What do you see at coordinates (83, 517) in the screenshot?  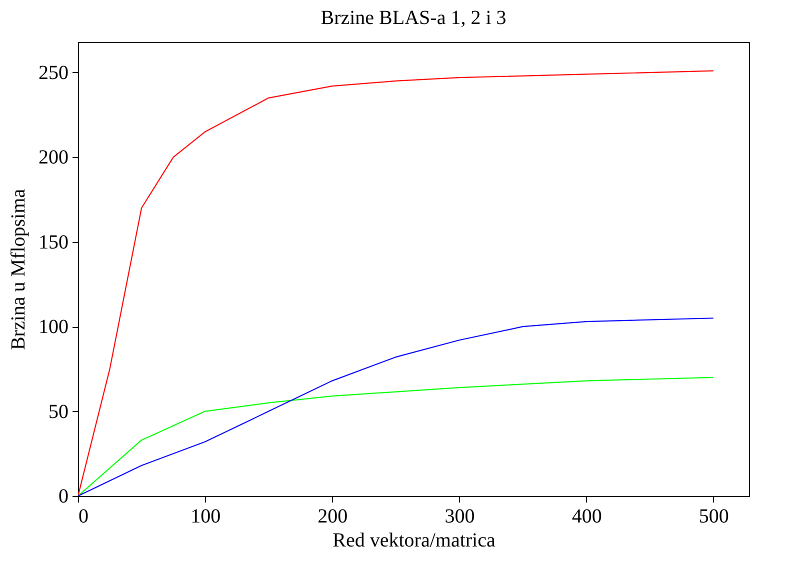 I see `x-tick-label: 0` at bounding box center [83, 517].